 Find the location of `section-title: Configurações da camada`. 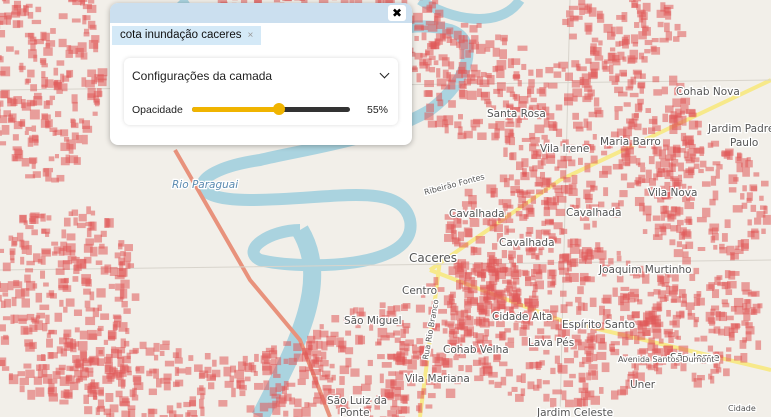

section-title: Configurações da camada is located at coordinates (202, 76).